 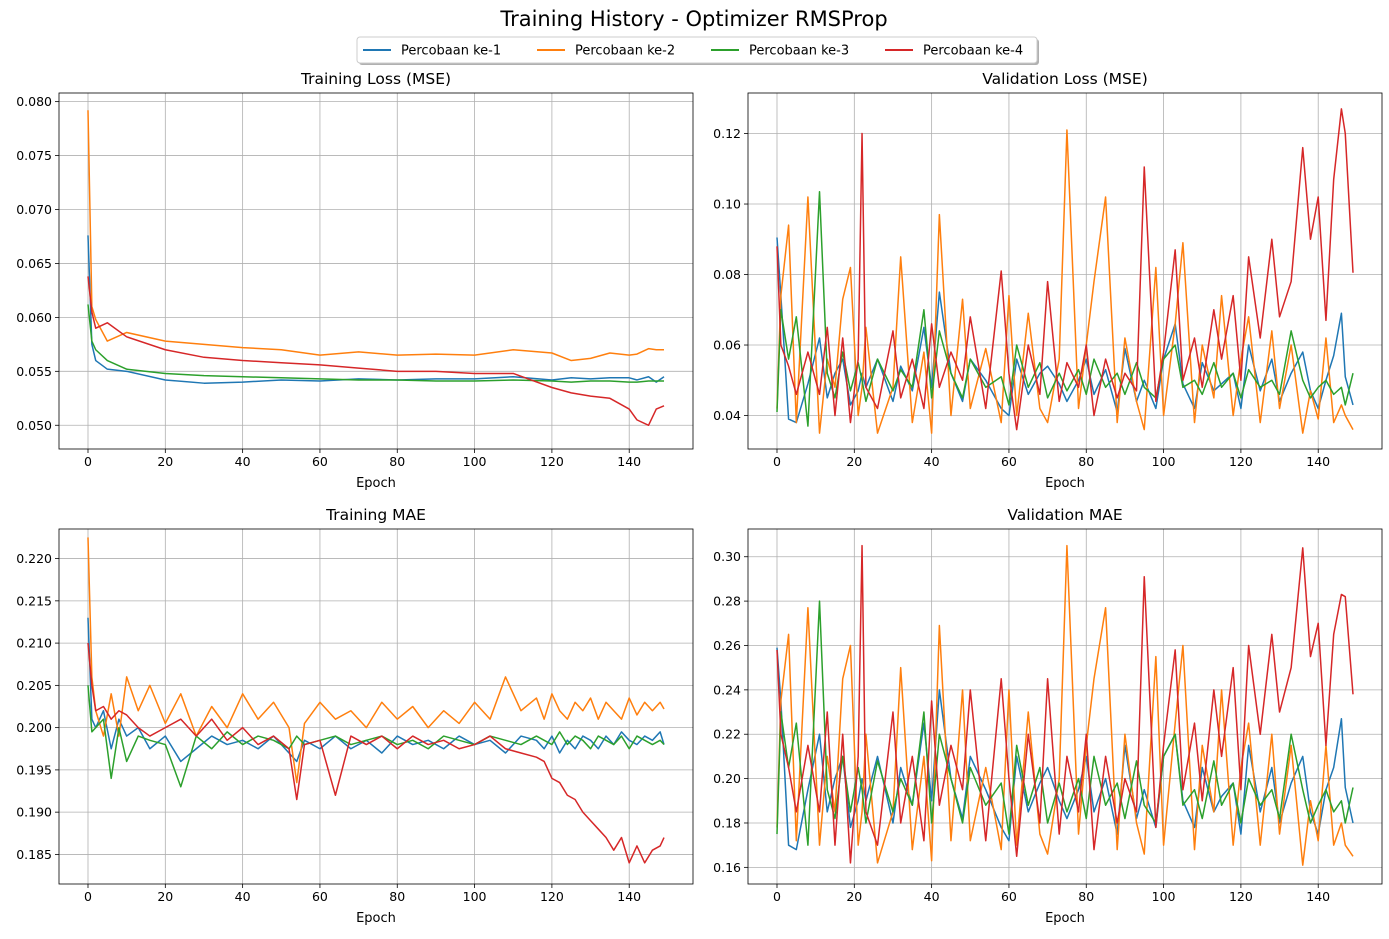 What do you see at coordinates (727, 778) in the screenshot?
I see `y-tick-label: 0.20` at bounding box center [727, 778].